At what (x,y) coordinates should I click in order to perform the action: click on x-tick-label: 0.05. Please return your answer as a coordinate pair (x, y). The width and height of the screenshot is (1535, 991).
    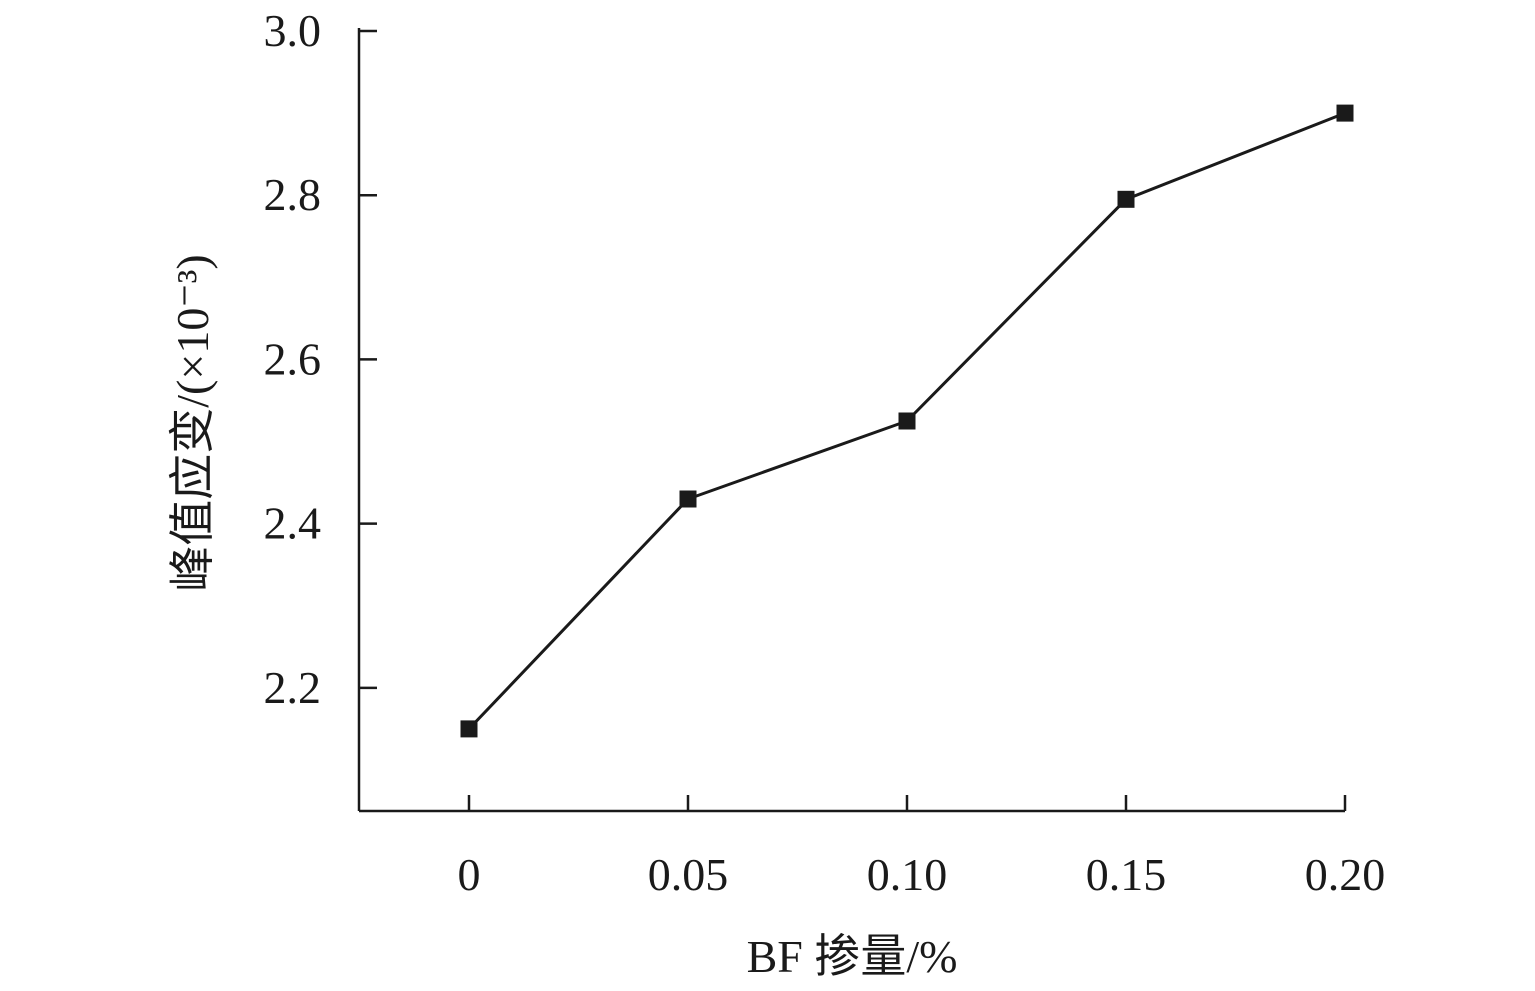
    Looking at the image, I should click on (688, 874).